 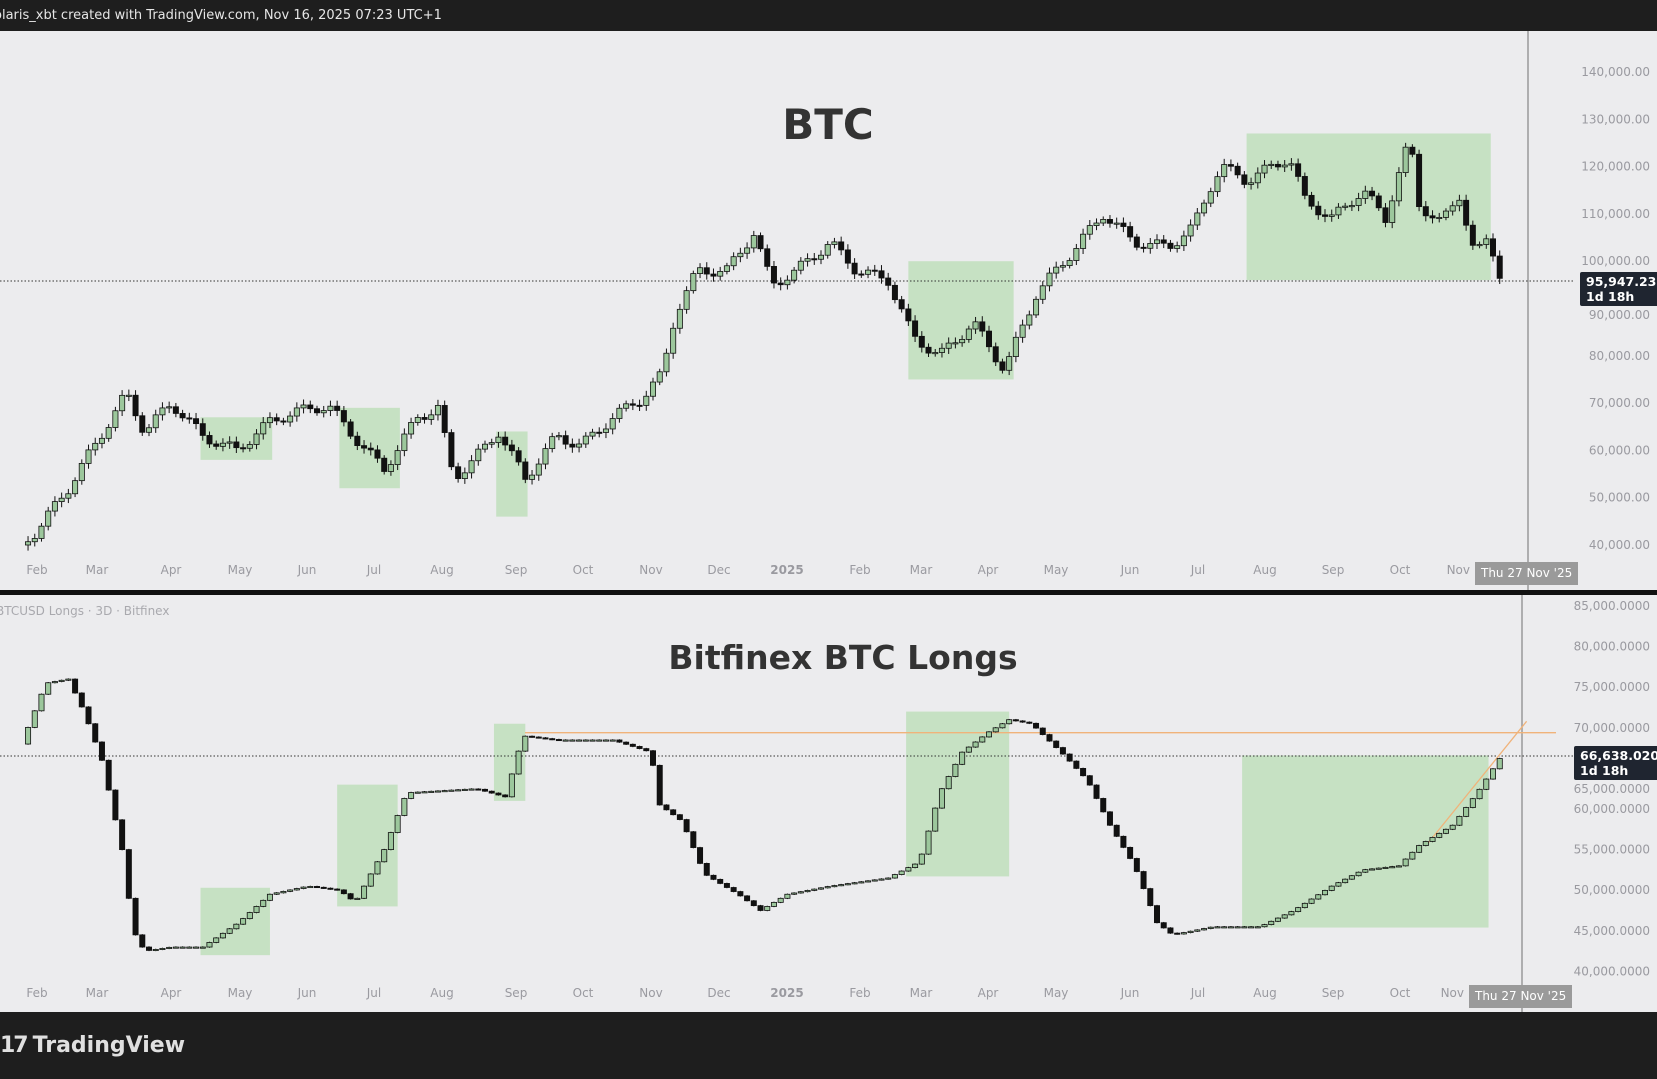 What do you see at coordinates (718, 570) in the screenshot?
I see `time-axis-label: Dec` at bounding box center [718, 570].